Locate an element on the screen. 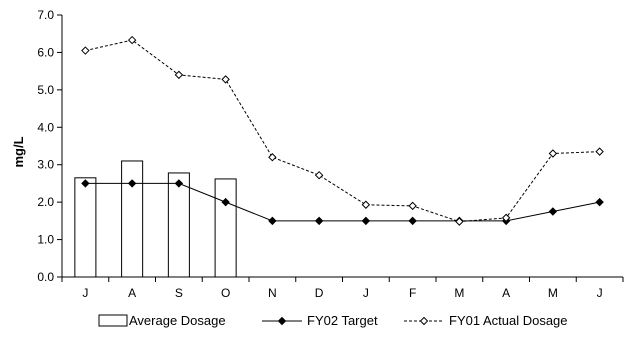 This screenshot has height=339, width=639. bar-series is located at coordinates (155, 219).